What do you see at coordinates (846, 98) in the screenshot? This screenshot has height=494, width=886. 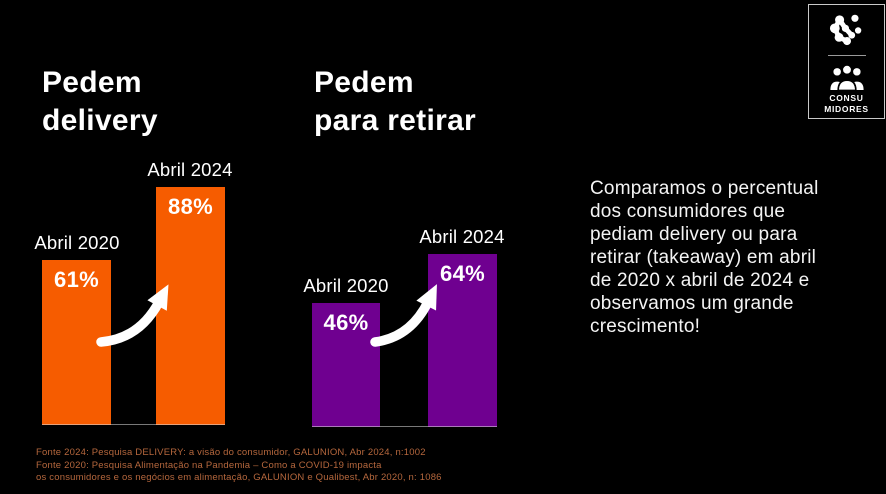 I see `audience-label-line: CONSU` at bounding box center [846, 98].